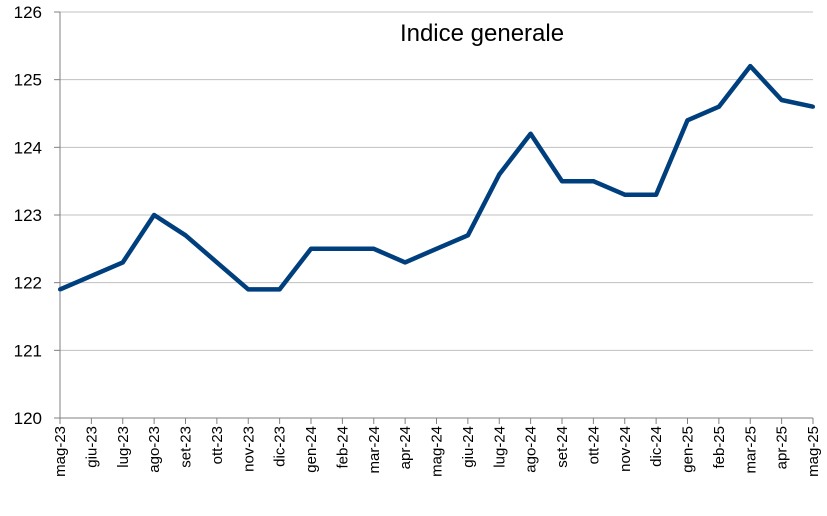  I want to click on y-tick-label: 124, so click(28, 147).